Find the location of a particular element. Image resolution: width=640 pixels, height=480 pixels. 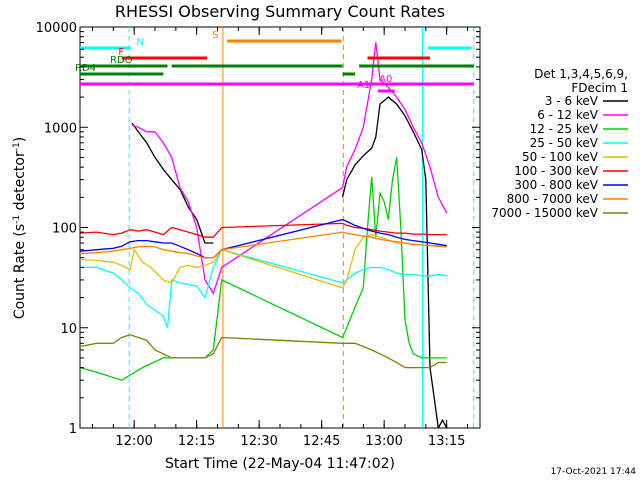

x-tick-label-3: 12:45 is located at coordinates (321, 441).